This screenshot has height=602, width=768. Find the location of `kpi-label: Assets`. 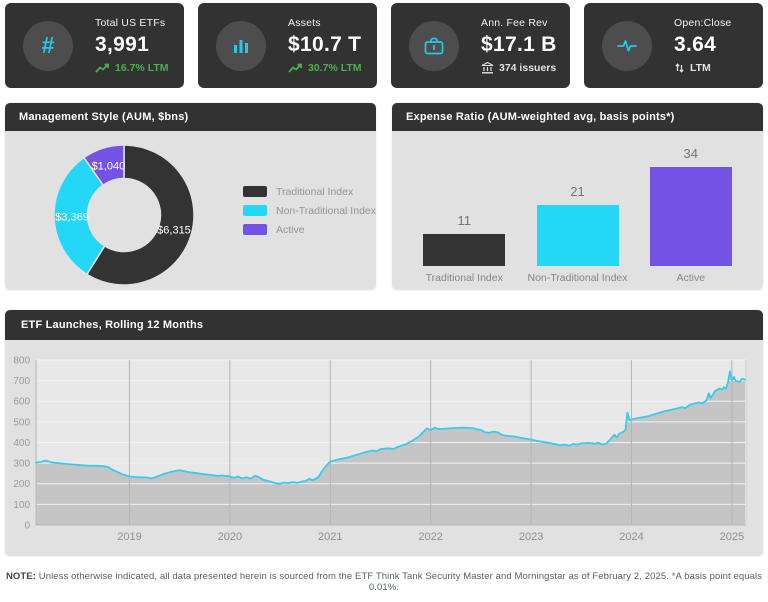

kpi-label: Assets is located at coordinates (304, 23).